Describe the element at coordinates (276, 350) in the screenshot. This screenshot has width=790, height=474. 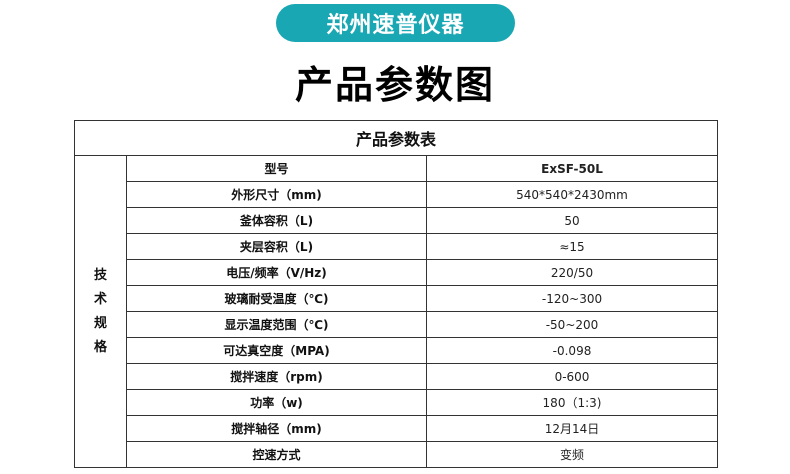
I see `param-label: 可达真空度（MPA)` at that location.